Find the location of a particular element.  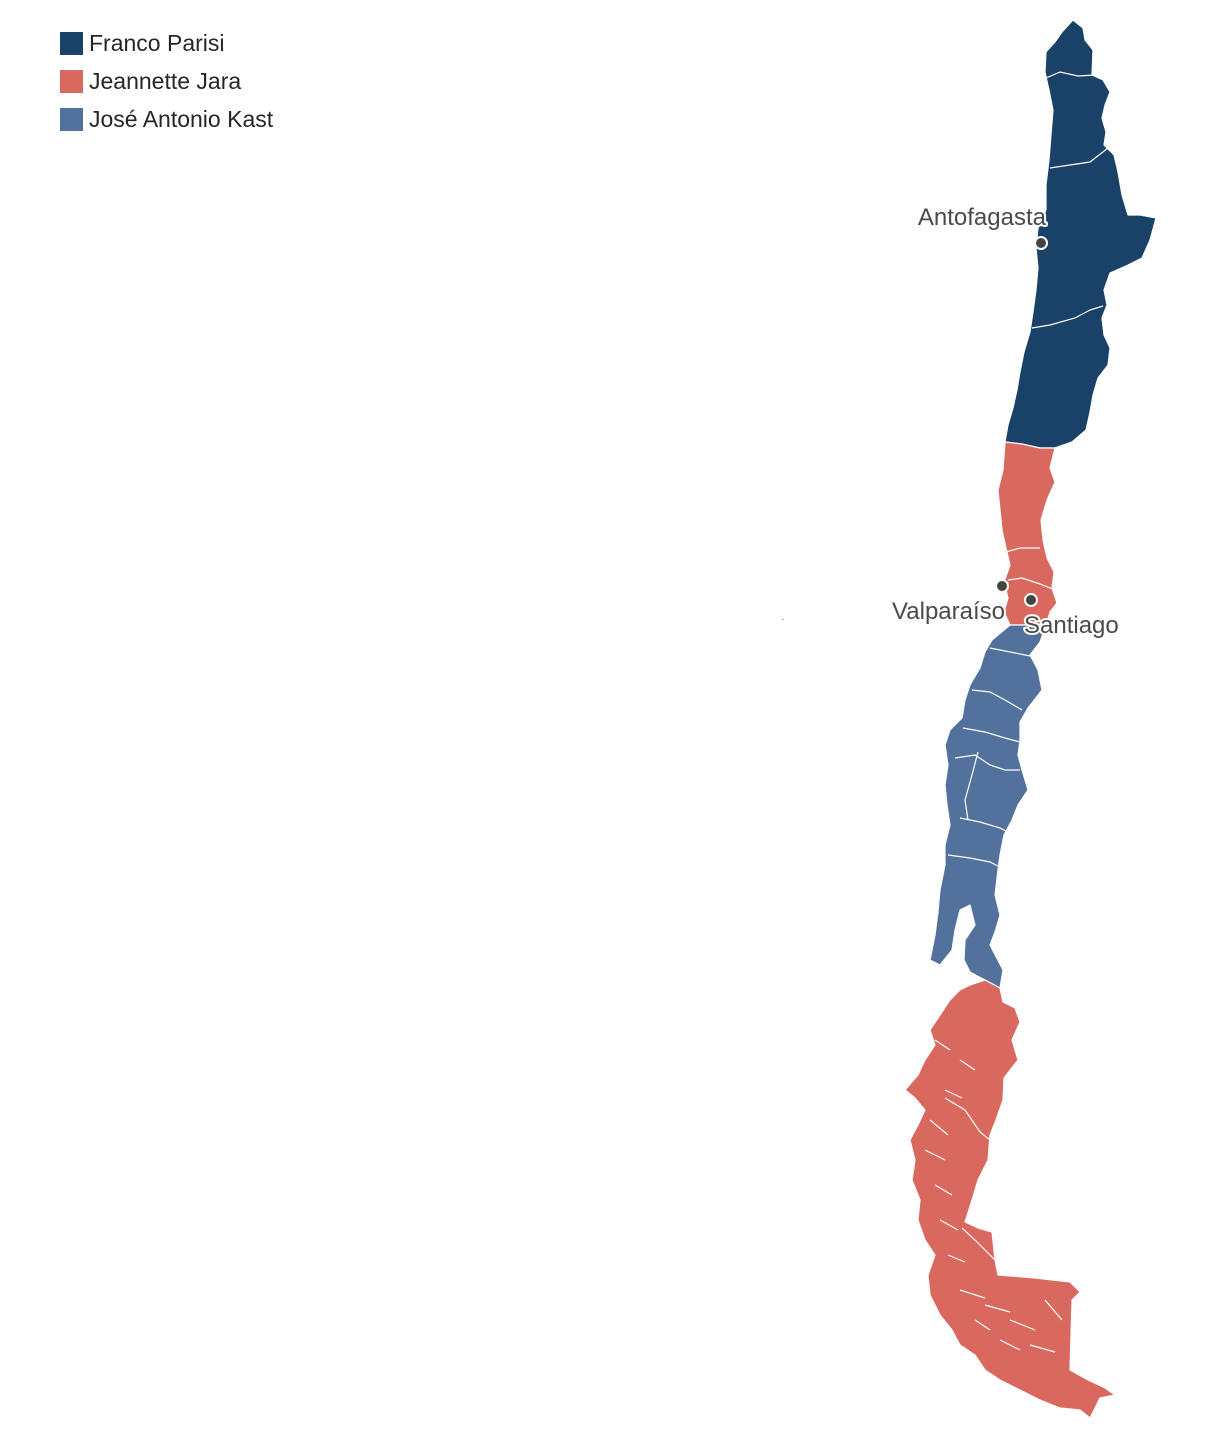

city-dot-santiago is located at coordinates (1031, 600).